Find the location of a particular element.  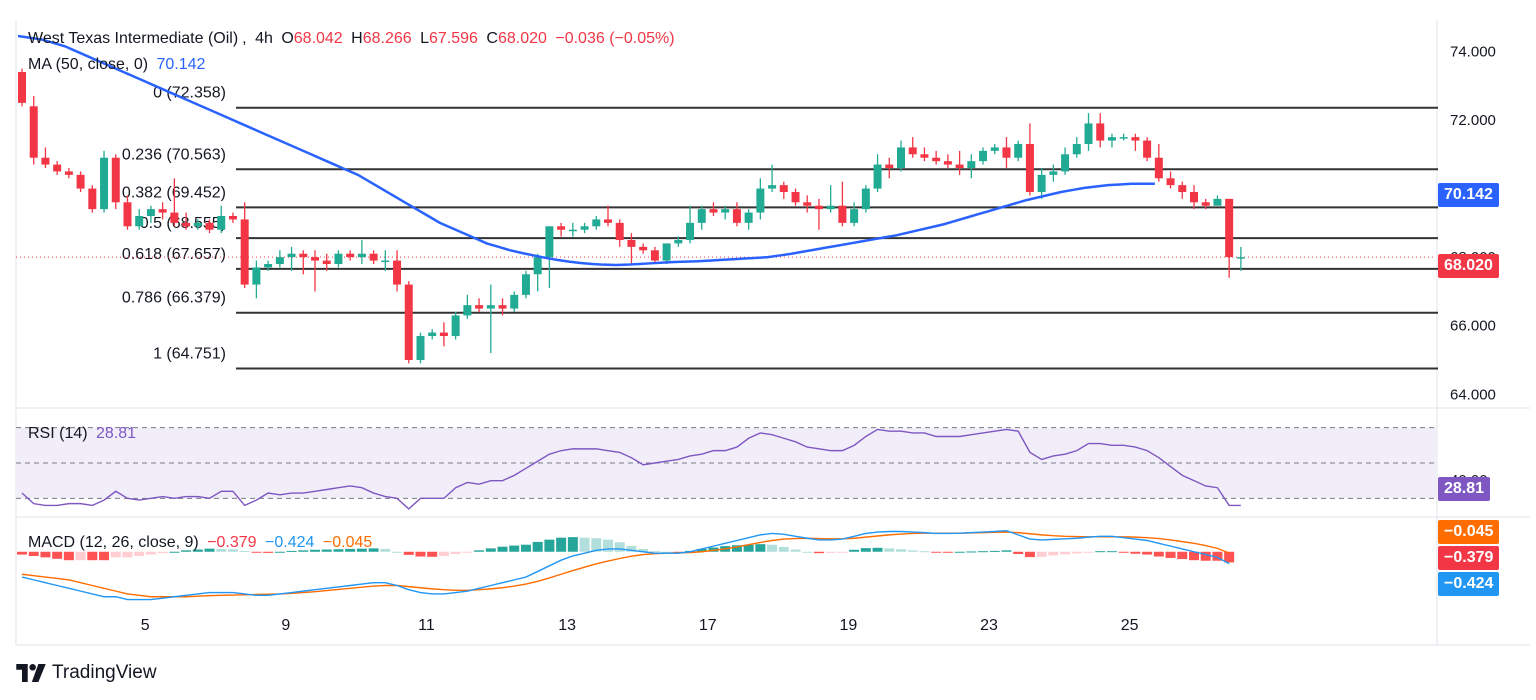

rsi-value: 28.81 is located at coordinates (116, 433).